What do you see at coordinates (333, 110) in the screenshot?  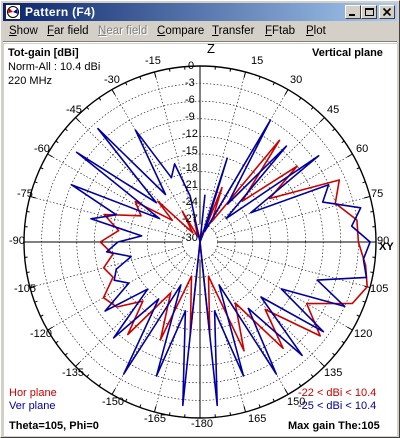 I see `angle-label: 45` at bounding box center [333, 110].